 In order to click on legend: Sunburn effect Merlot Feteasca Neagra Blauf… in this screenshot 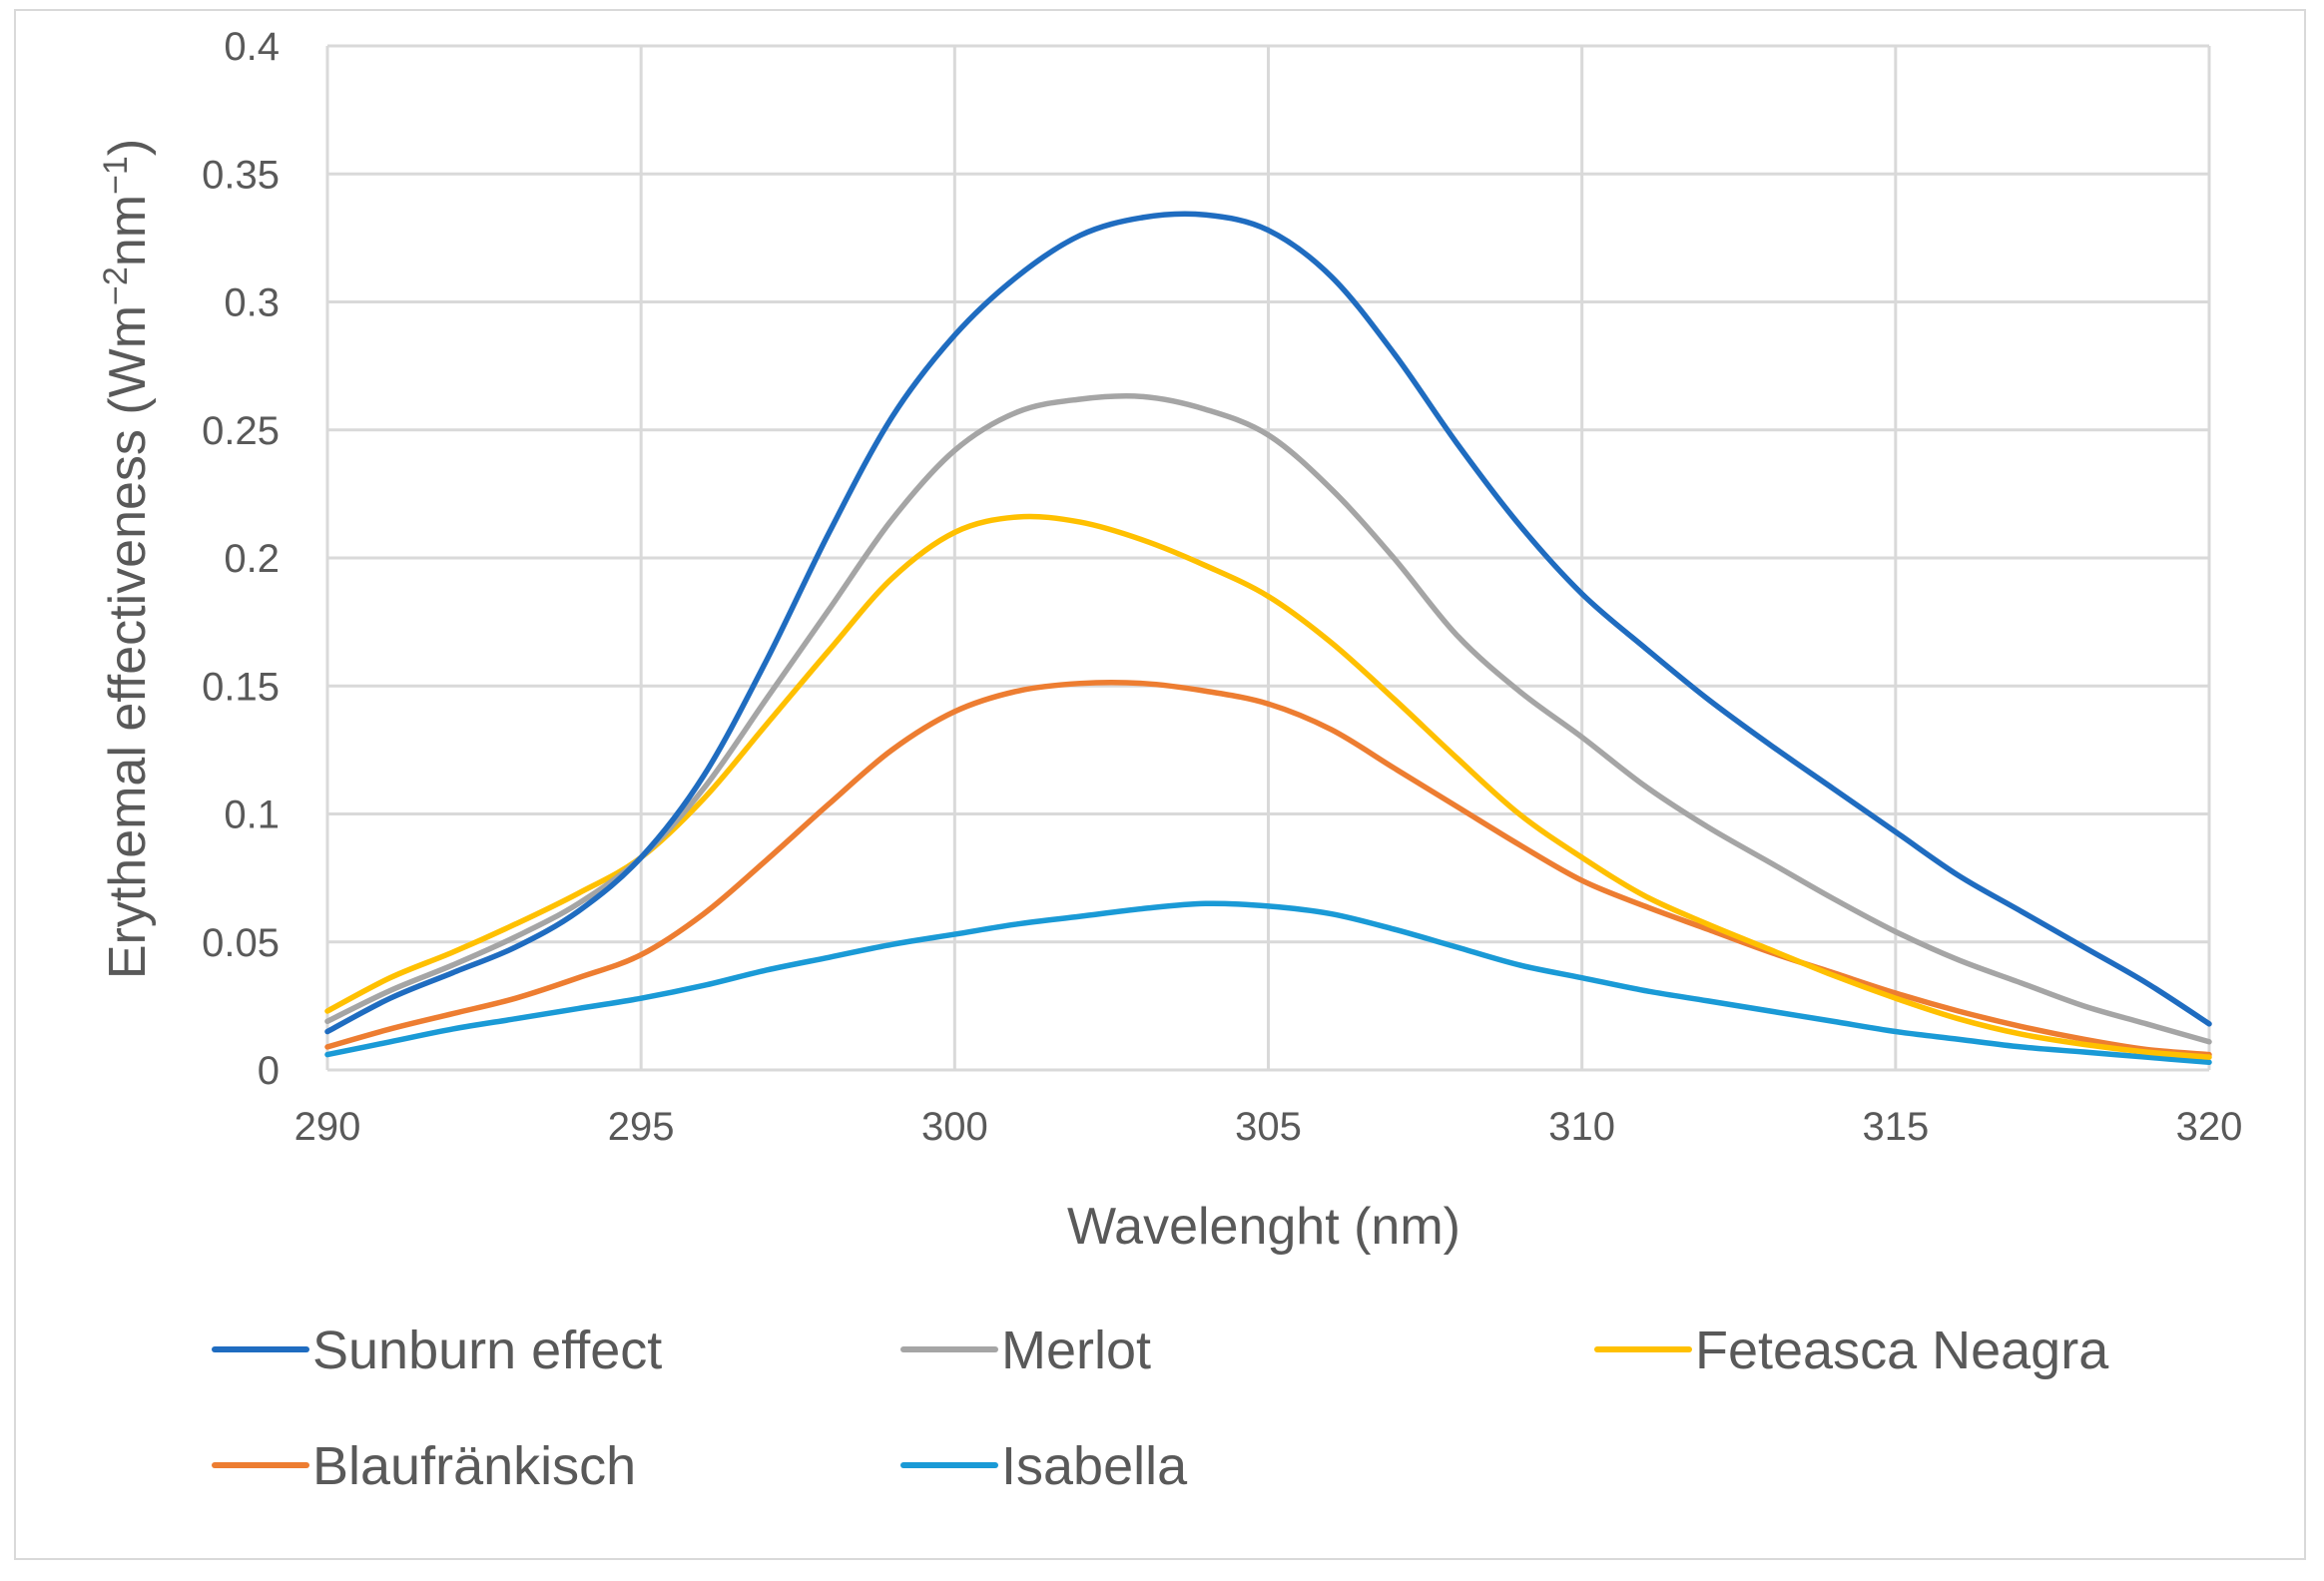, I will do `click(1161, 1408)`.